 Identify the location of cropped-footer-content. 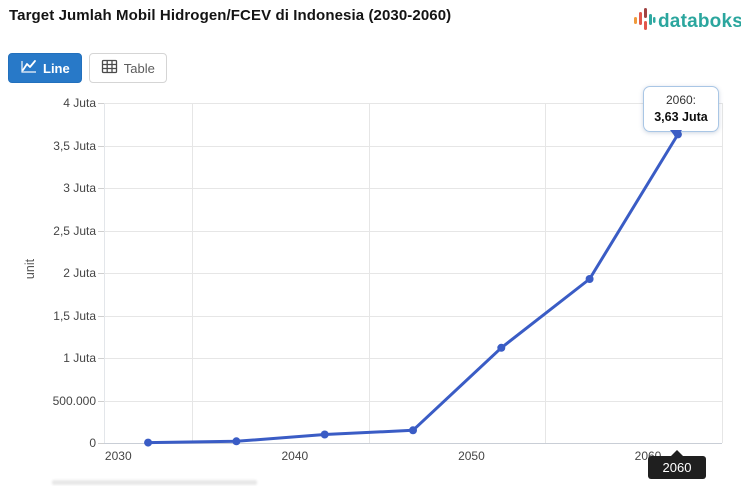
(154, 482).